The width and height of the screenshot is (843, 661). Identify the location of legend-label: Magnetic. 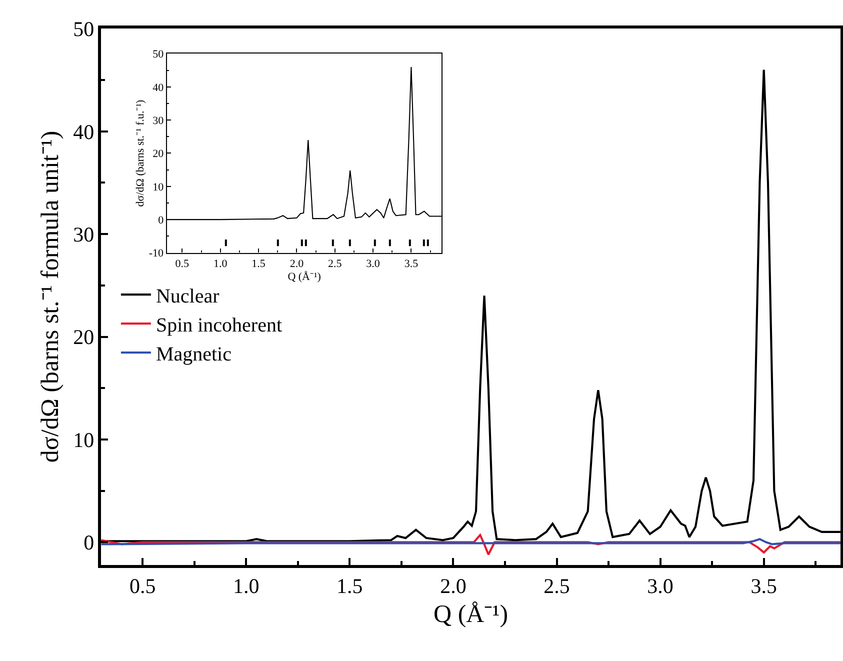
(194, 354).